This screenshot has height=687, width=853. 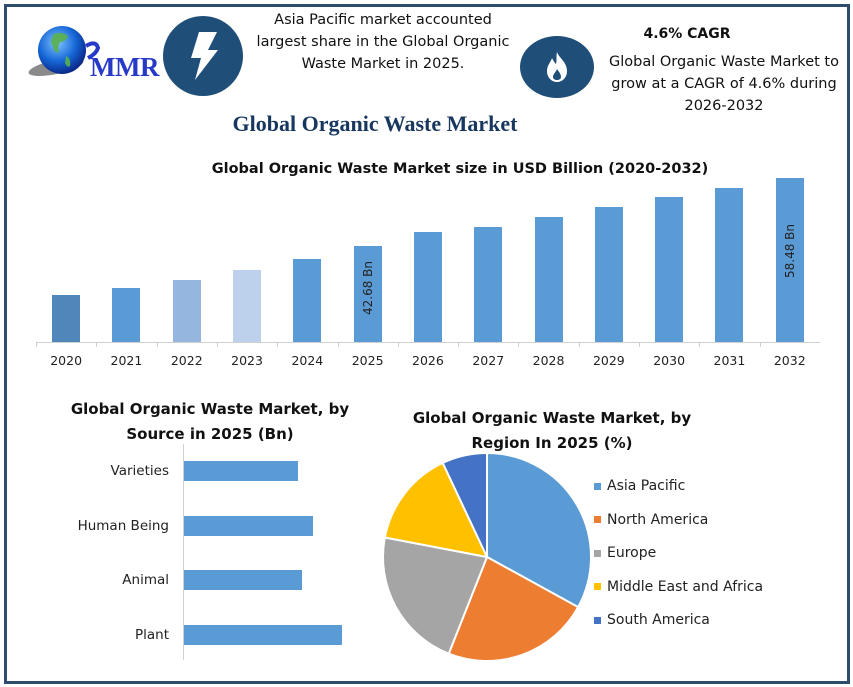 I want to click on flame-icon, so click(x=557, y=67).